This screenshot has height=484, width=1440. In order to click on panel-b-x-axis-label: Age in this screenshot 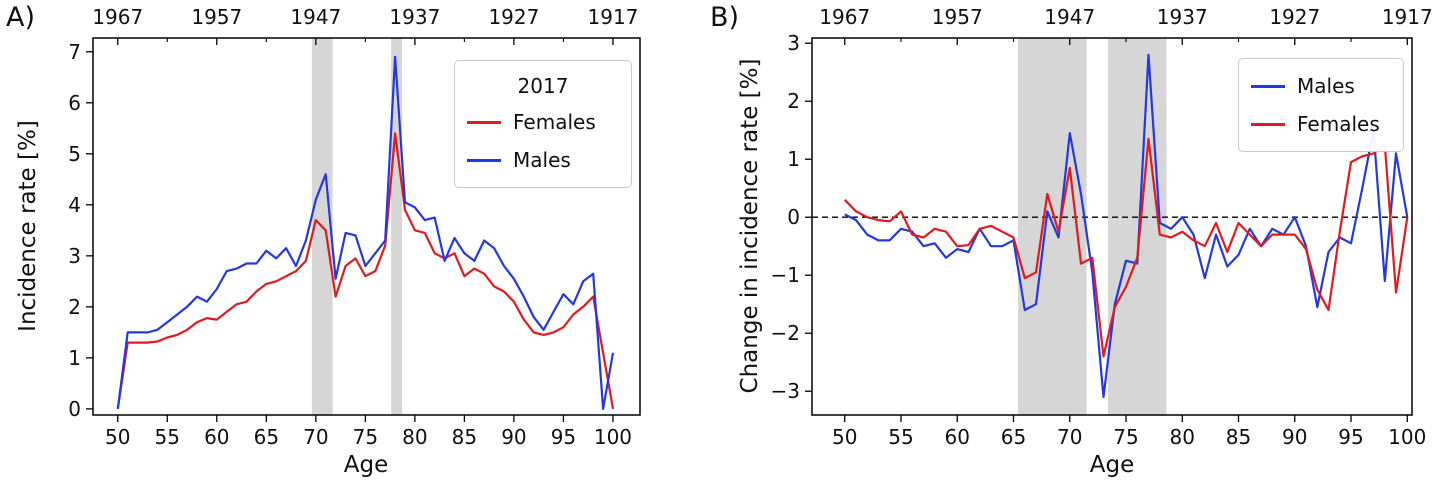, I will do `click(1112, 465)`.